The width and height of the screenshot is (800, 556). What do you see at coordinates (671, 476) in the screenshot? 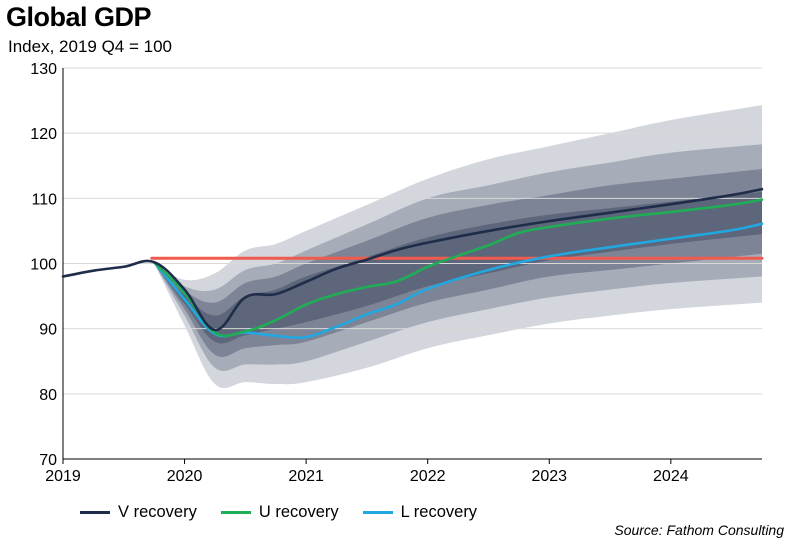
I see `x-tick-label: 2024` at bounding box center [671, 476].